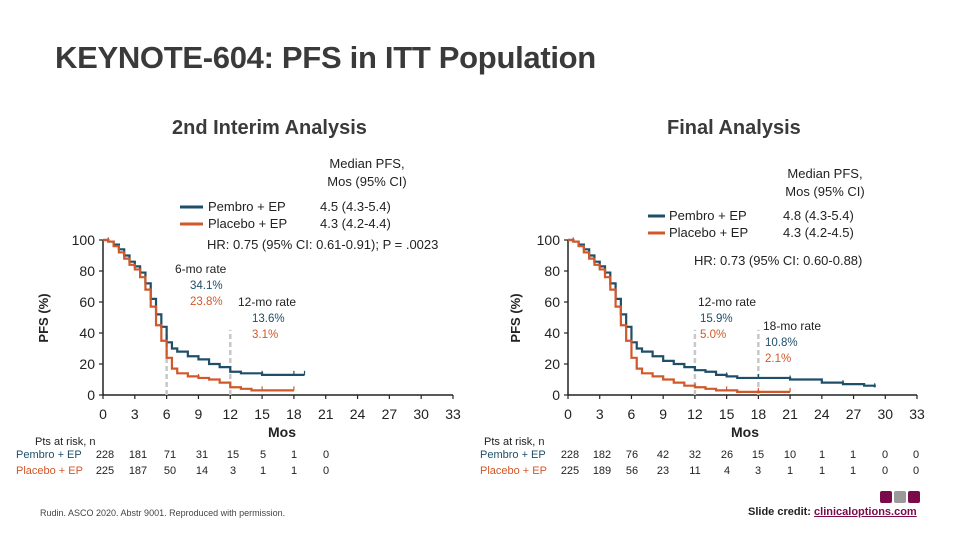 The width and height of the screenshot is (960, 540). I want to click on chart0-x-tick-label: 12, so click(230, 414).